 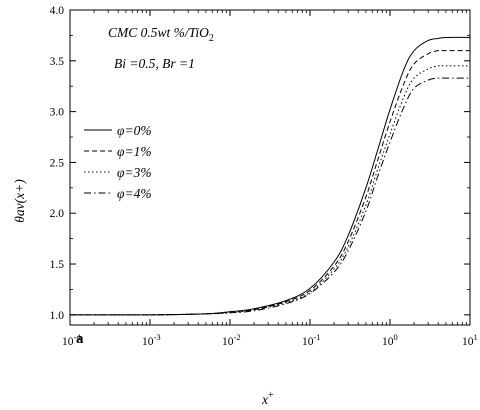 What do you see at coordinates (71, 340) in the screenshot?
I see `x-tick-label: 10⁻⁴` at bounding box center [71, 340].